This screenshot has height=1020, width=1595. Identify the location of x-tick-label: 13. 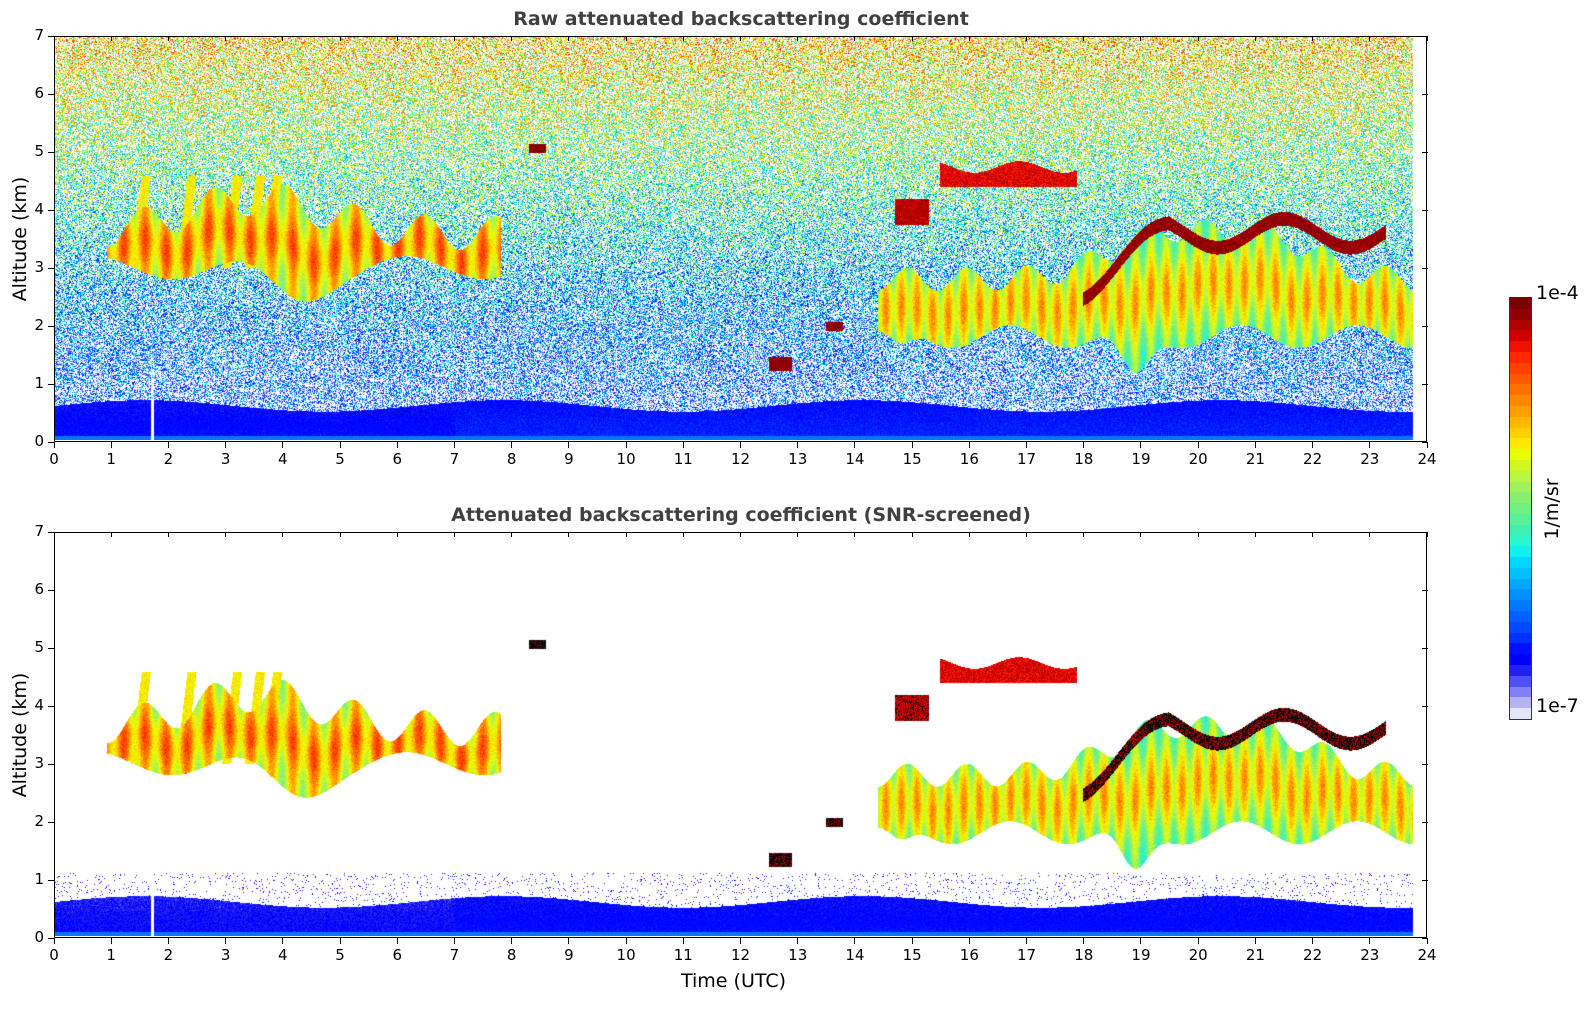
(798, 459).